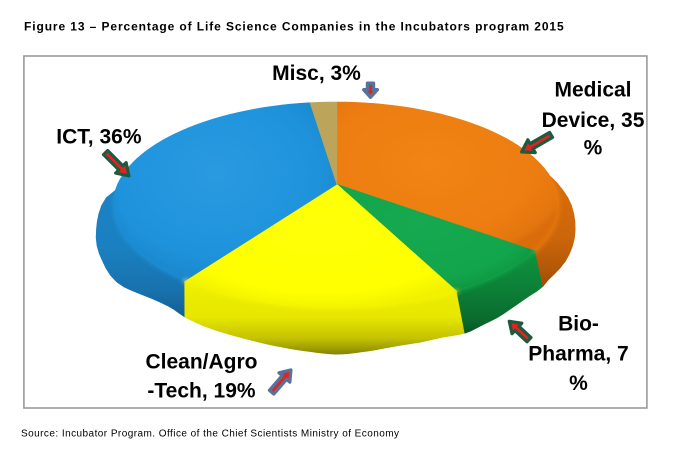  Describe the element at coordinates (592, 89) in the screenshot. I see `svg-text: Medical` at that location.